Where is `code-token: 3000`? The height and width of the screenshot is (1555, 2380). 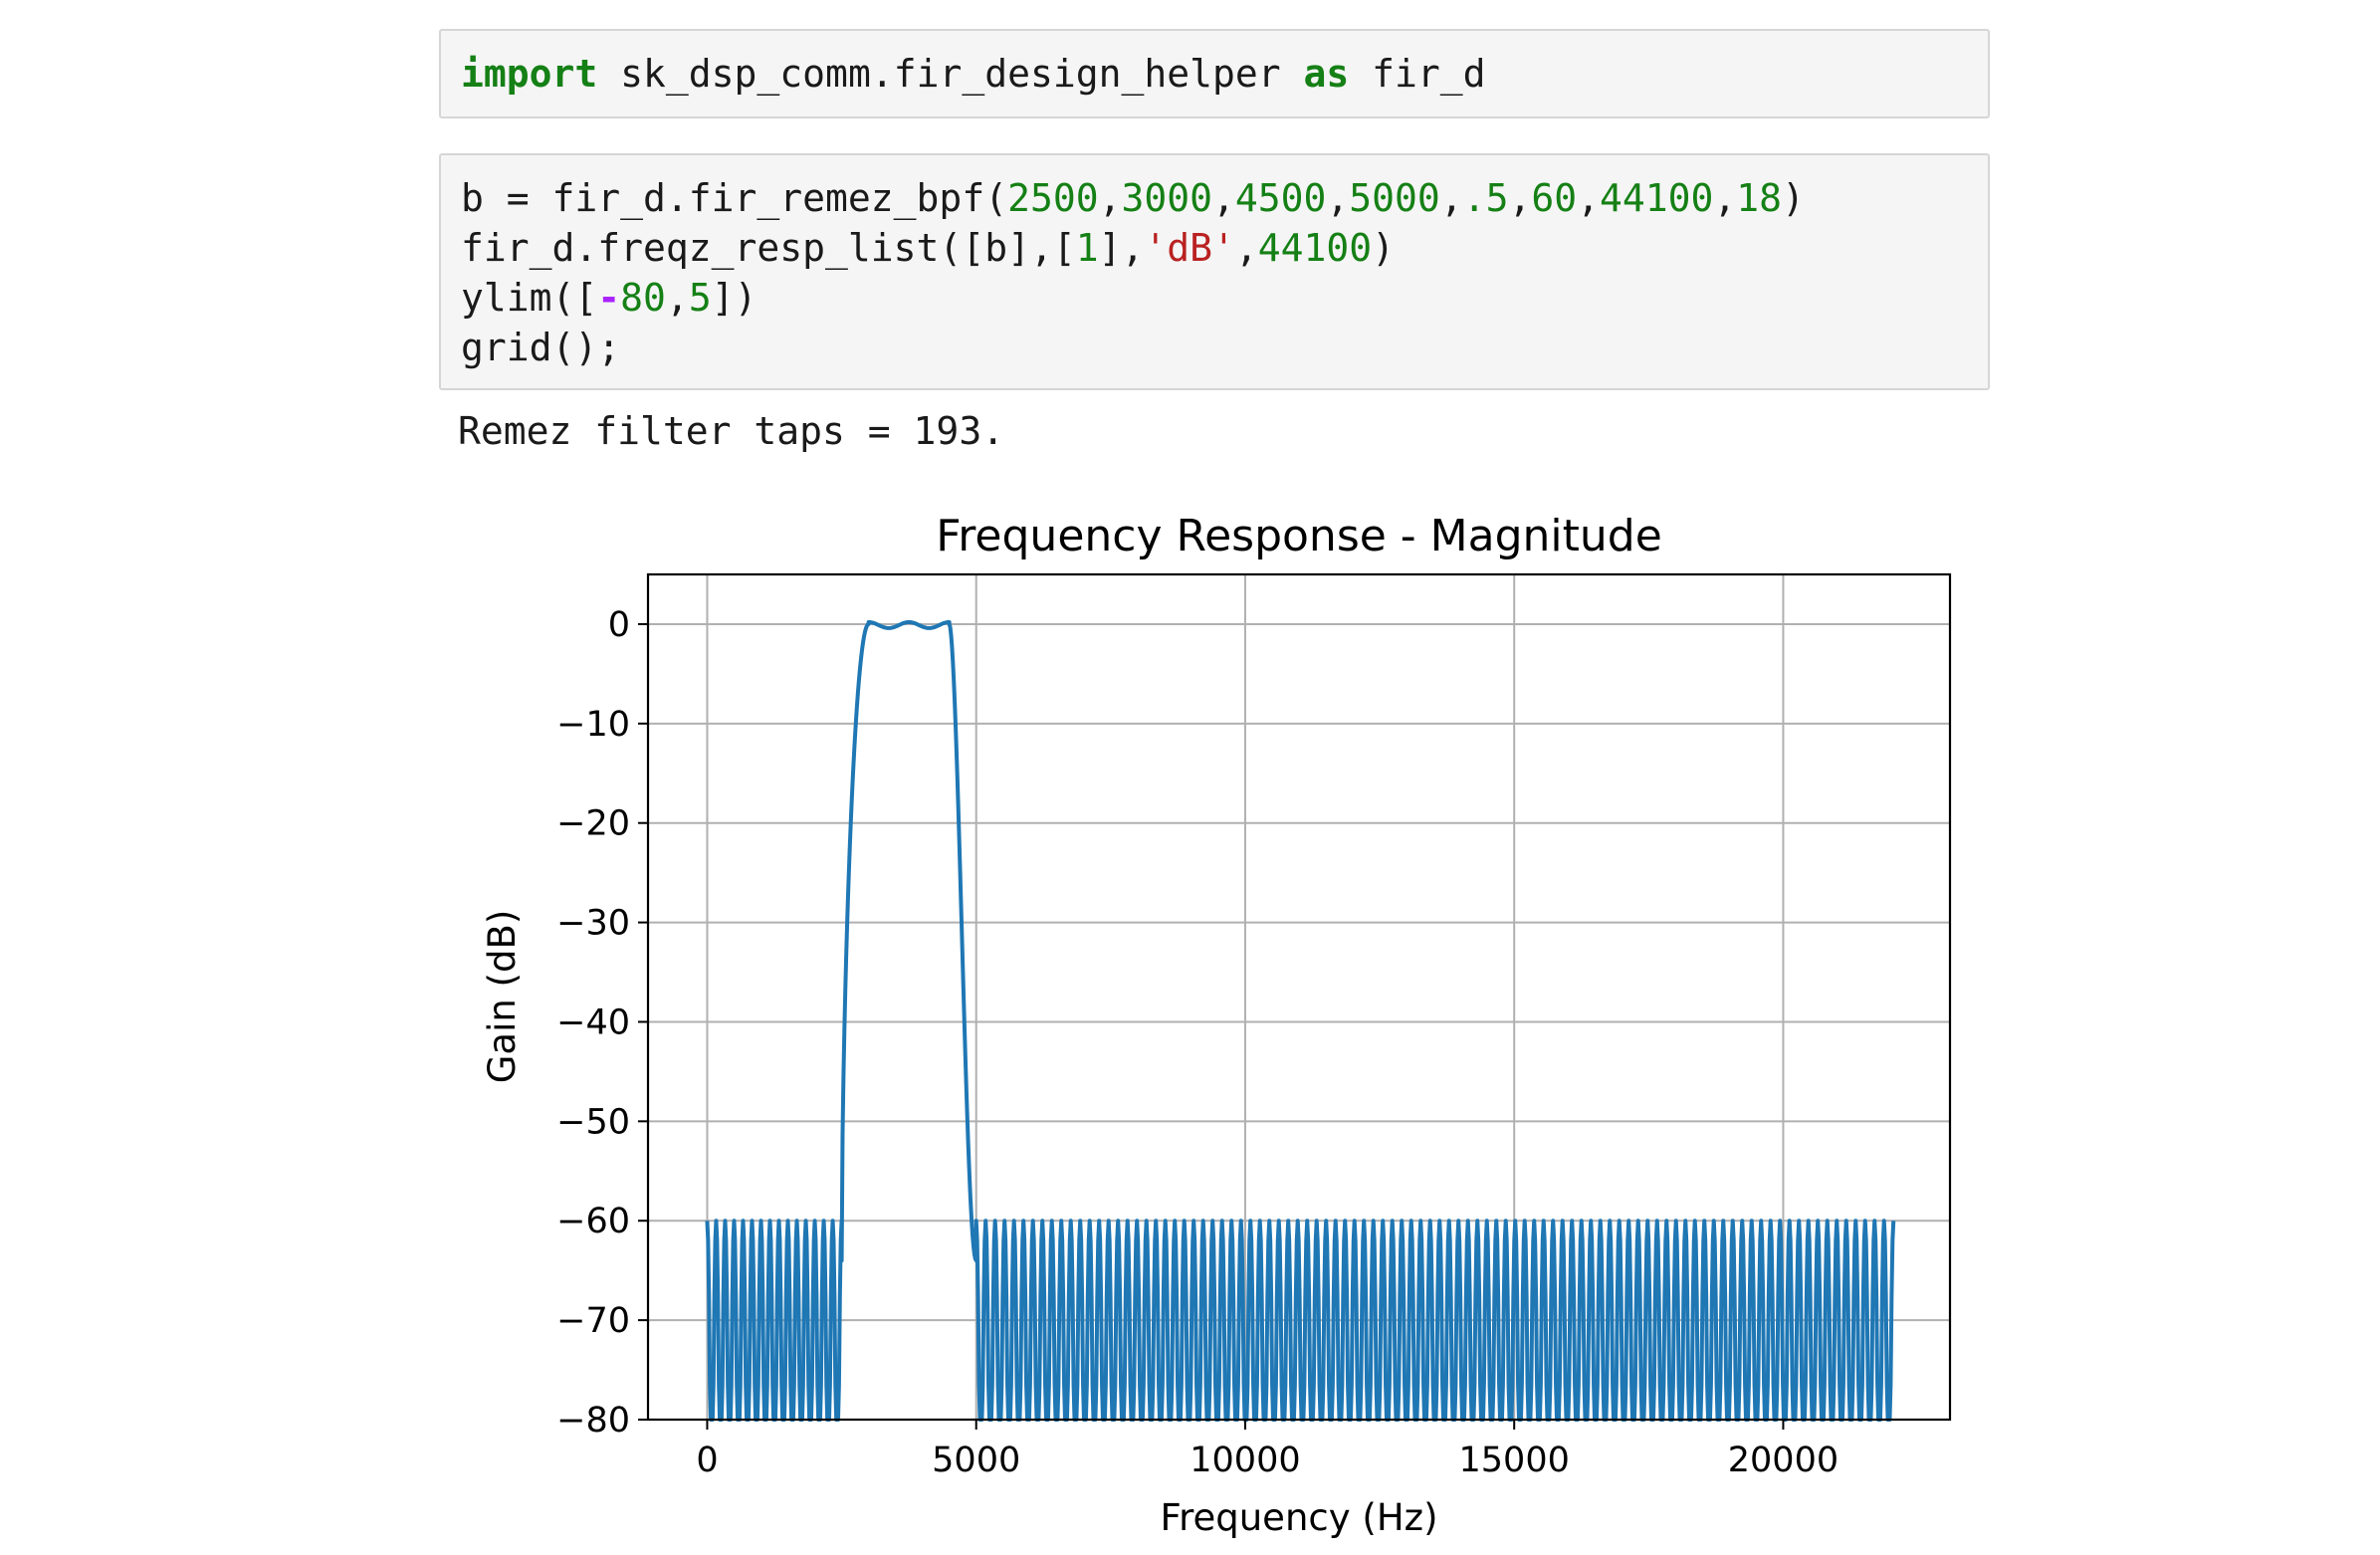
code-token: 3000 is located at coordinates (1167, 198).